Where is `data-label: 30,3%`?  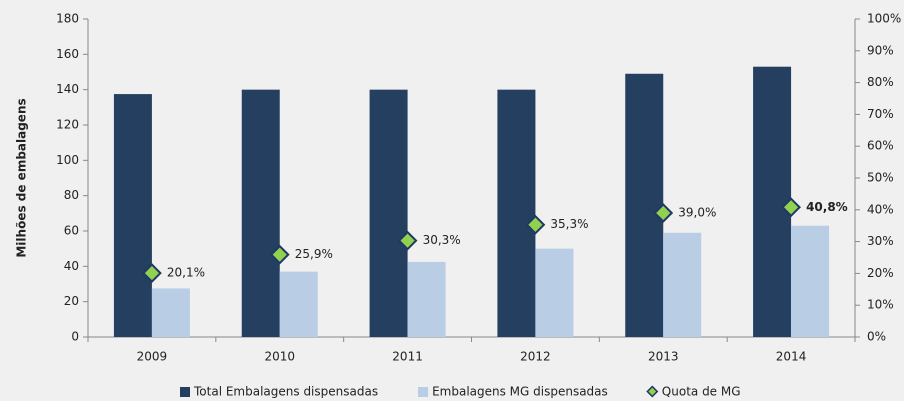 data-label: 30,3% is located at coordinates (442, 240).